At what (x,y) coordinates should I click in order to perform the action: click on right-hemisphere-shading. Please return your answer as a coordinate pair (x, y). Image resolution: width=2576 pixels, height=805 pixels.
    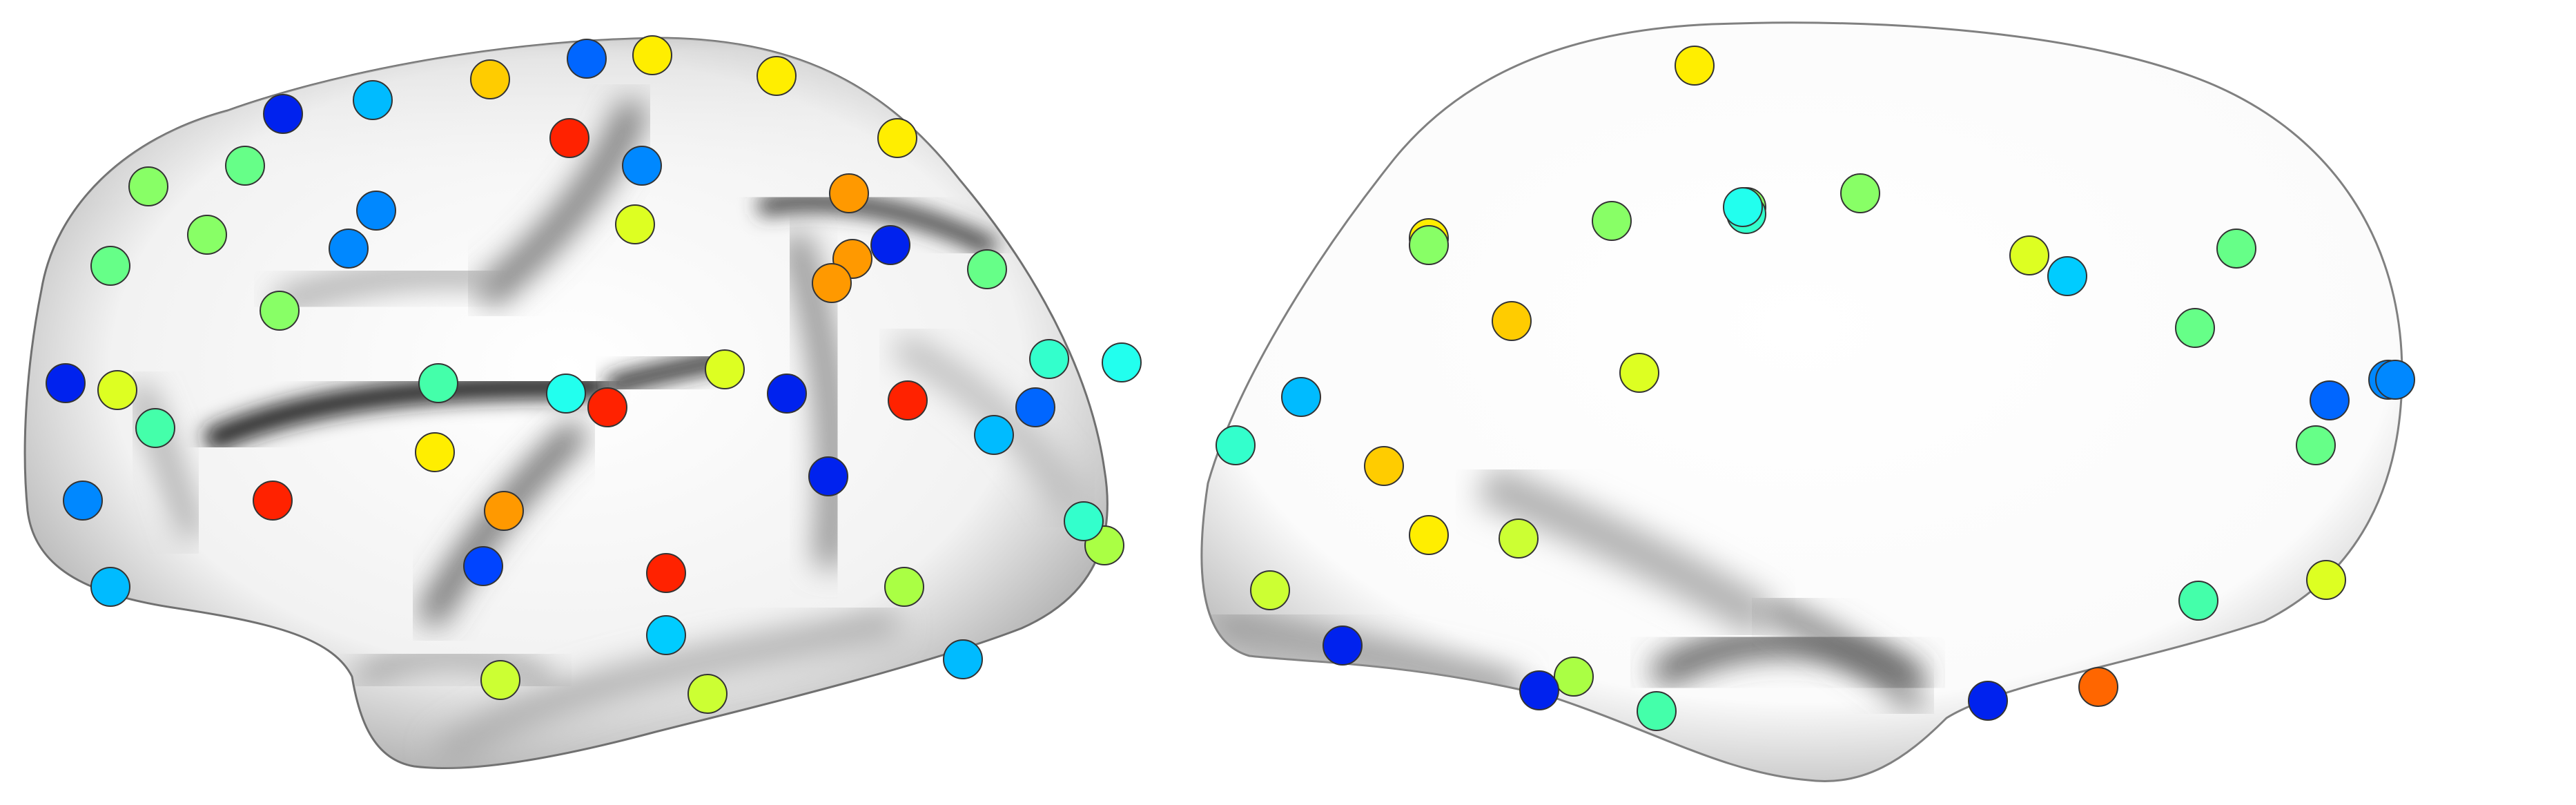
    Looking at the image, I should click on (1568, 588).